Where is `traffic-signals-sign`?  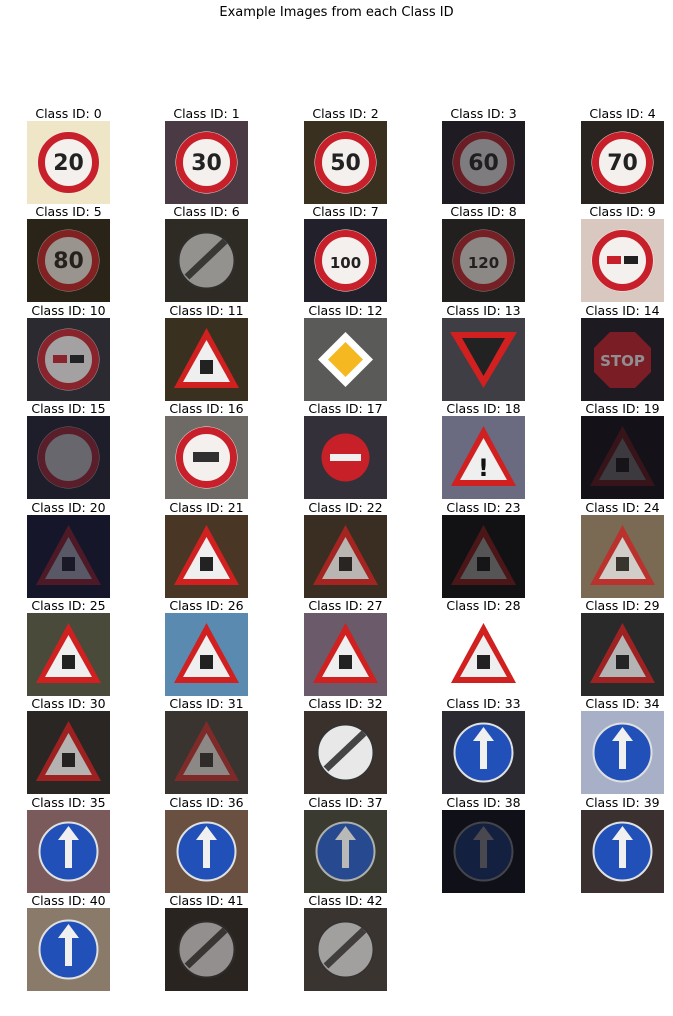
traffic-signals-sign is located at coordinates (206, 654).